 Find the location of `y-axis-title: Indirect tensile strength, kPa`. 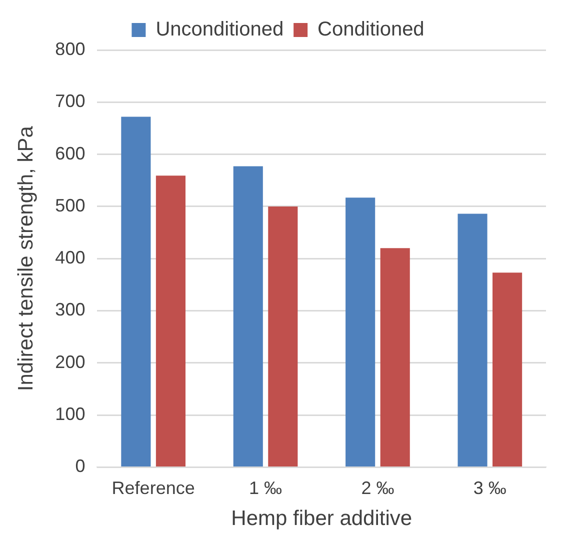

y-axis-title: Indirect tensile strength, kPa is located at coordinates (26, 259).